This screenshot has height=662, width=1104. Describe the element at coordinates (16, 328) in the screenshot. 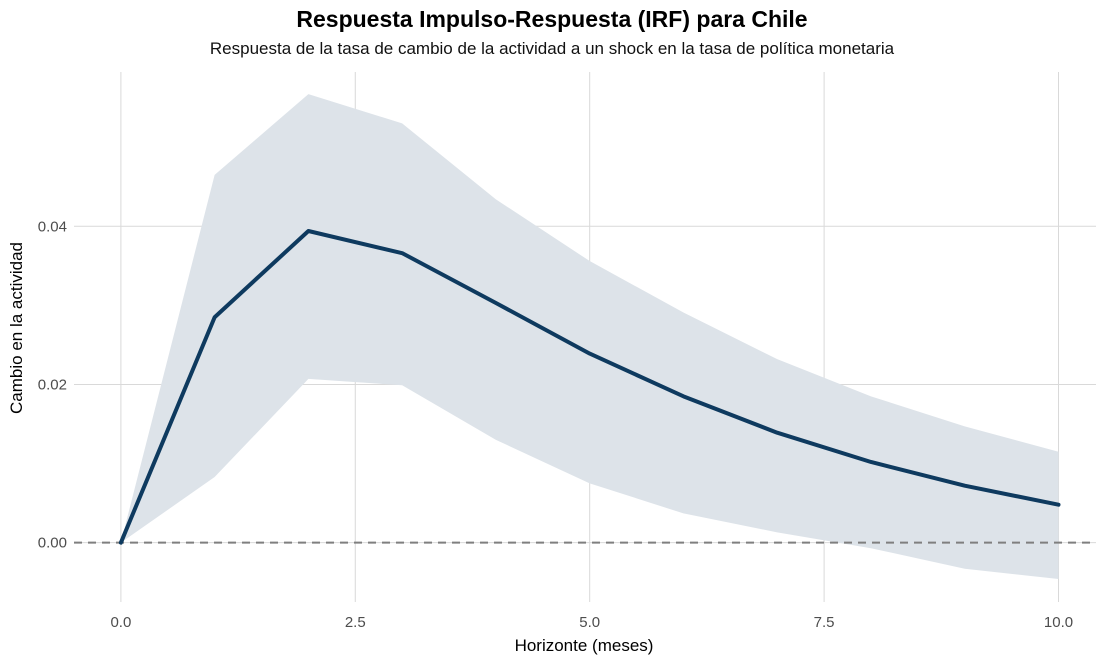

I see `y-axis-title: Cambio en la actividad` at that location.